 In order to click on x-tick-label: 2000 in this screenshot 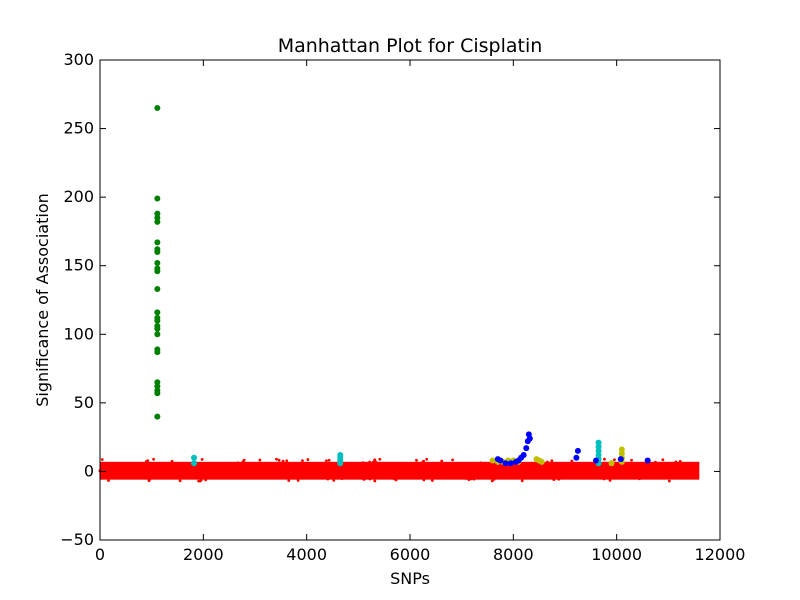, I will do `click(203, 554)`.